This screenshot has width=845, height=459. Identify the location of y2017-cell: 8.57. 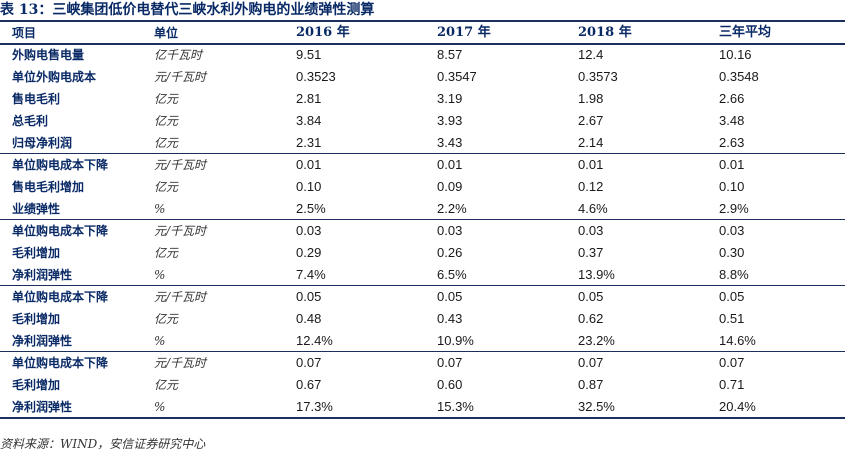
(450, 54).